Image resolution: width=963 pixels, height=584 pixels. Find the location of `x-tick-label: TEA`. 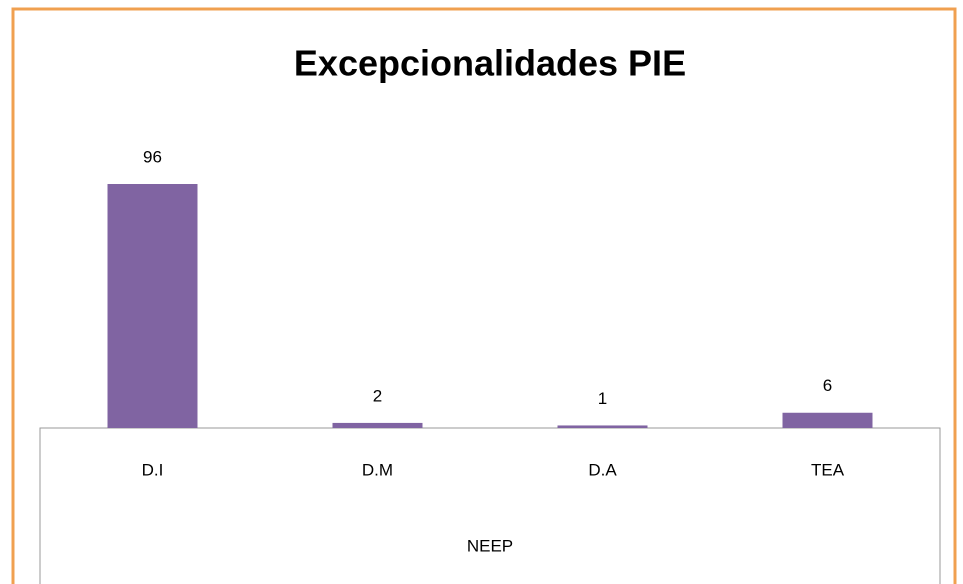

x-tick-label: TEA is located at coordinates (828, 469).